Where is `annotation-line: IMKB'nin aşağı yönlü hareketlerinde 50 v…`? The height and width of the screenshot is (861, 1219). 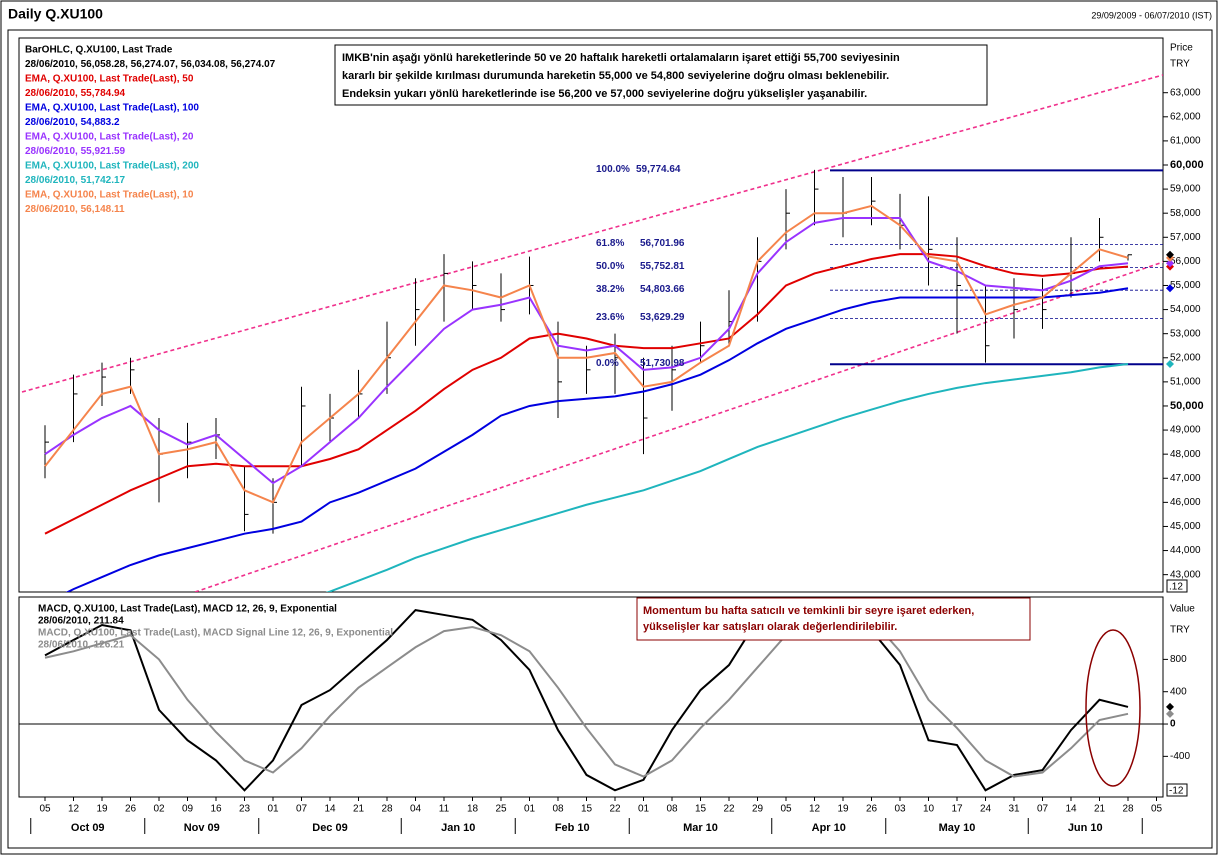
annotation-line: IMKB'nin aşağı yönlü hareketlerinde 50 v… is located at coordinates (621, 58).